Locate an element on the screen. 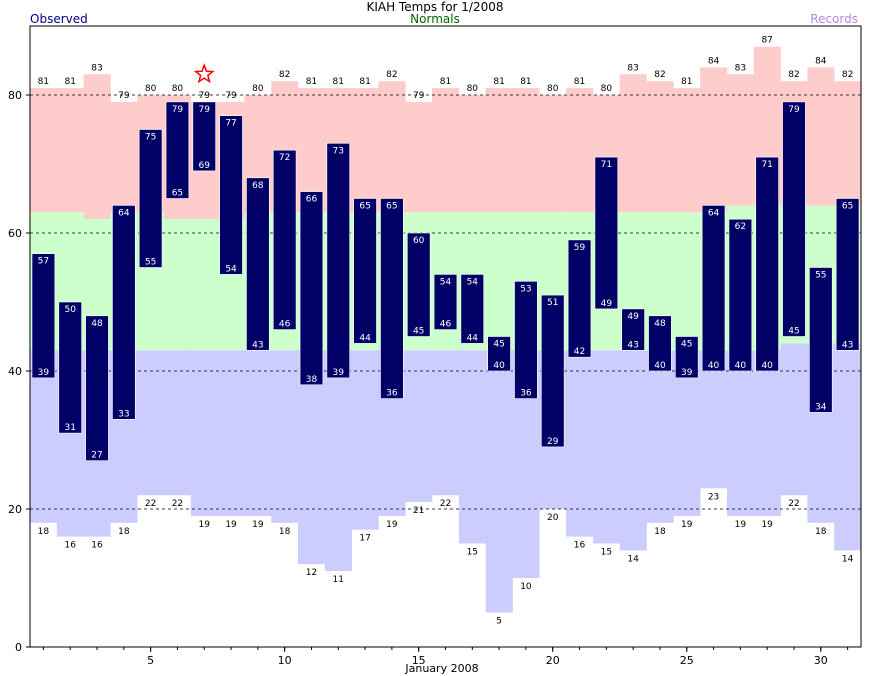 The image size is (870, 676). record-high-label: 87 is located at coordinates (766, 41).